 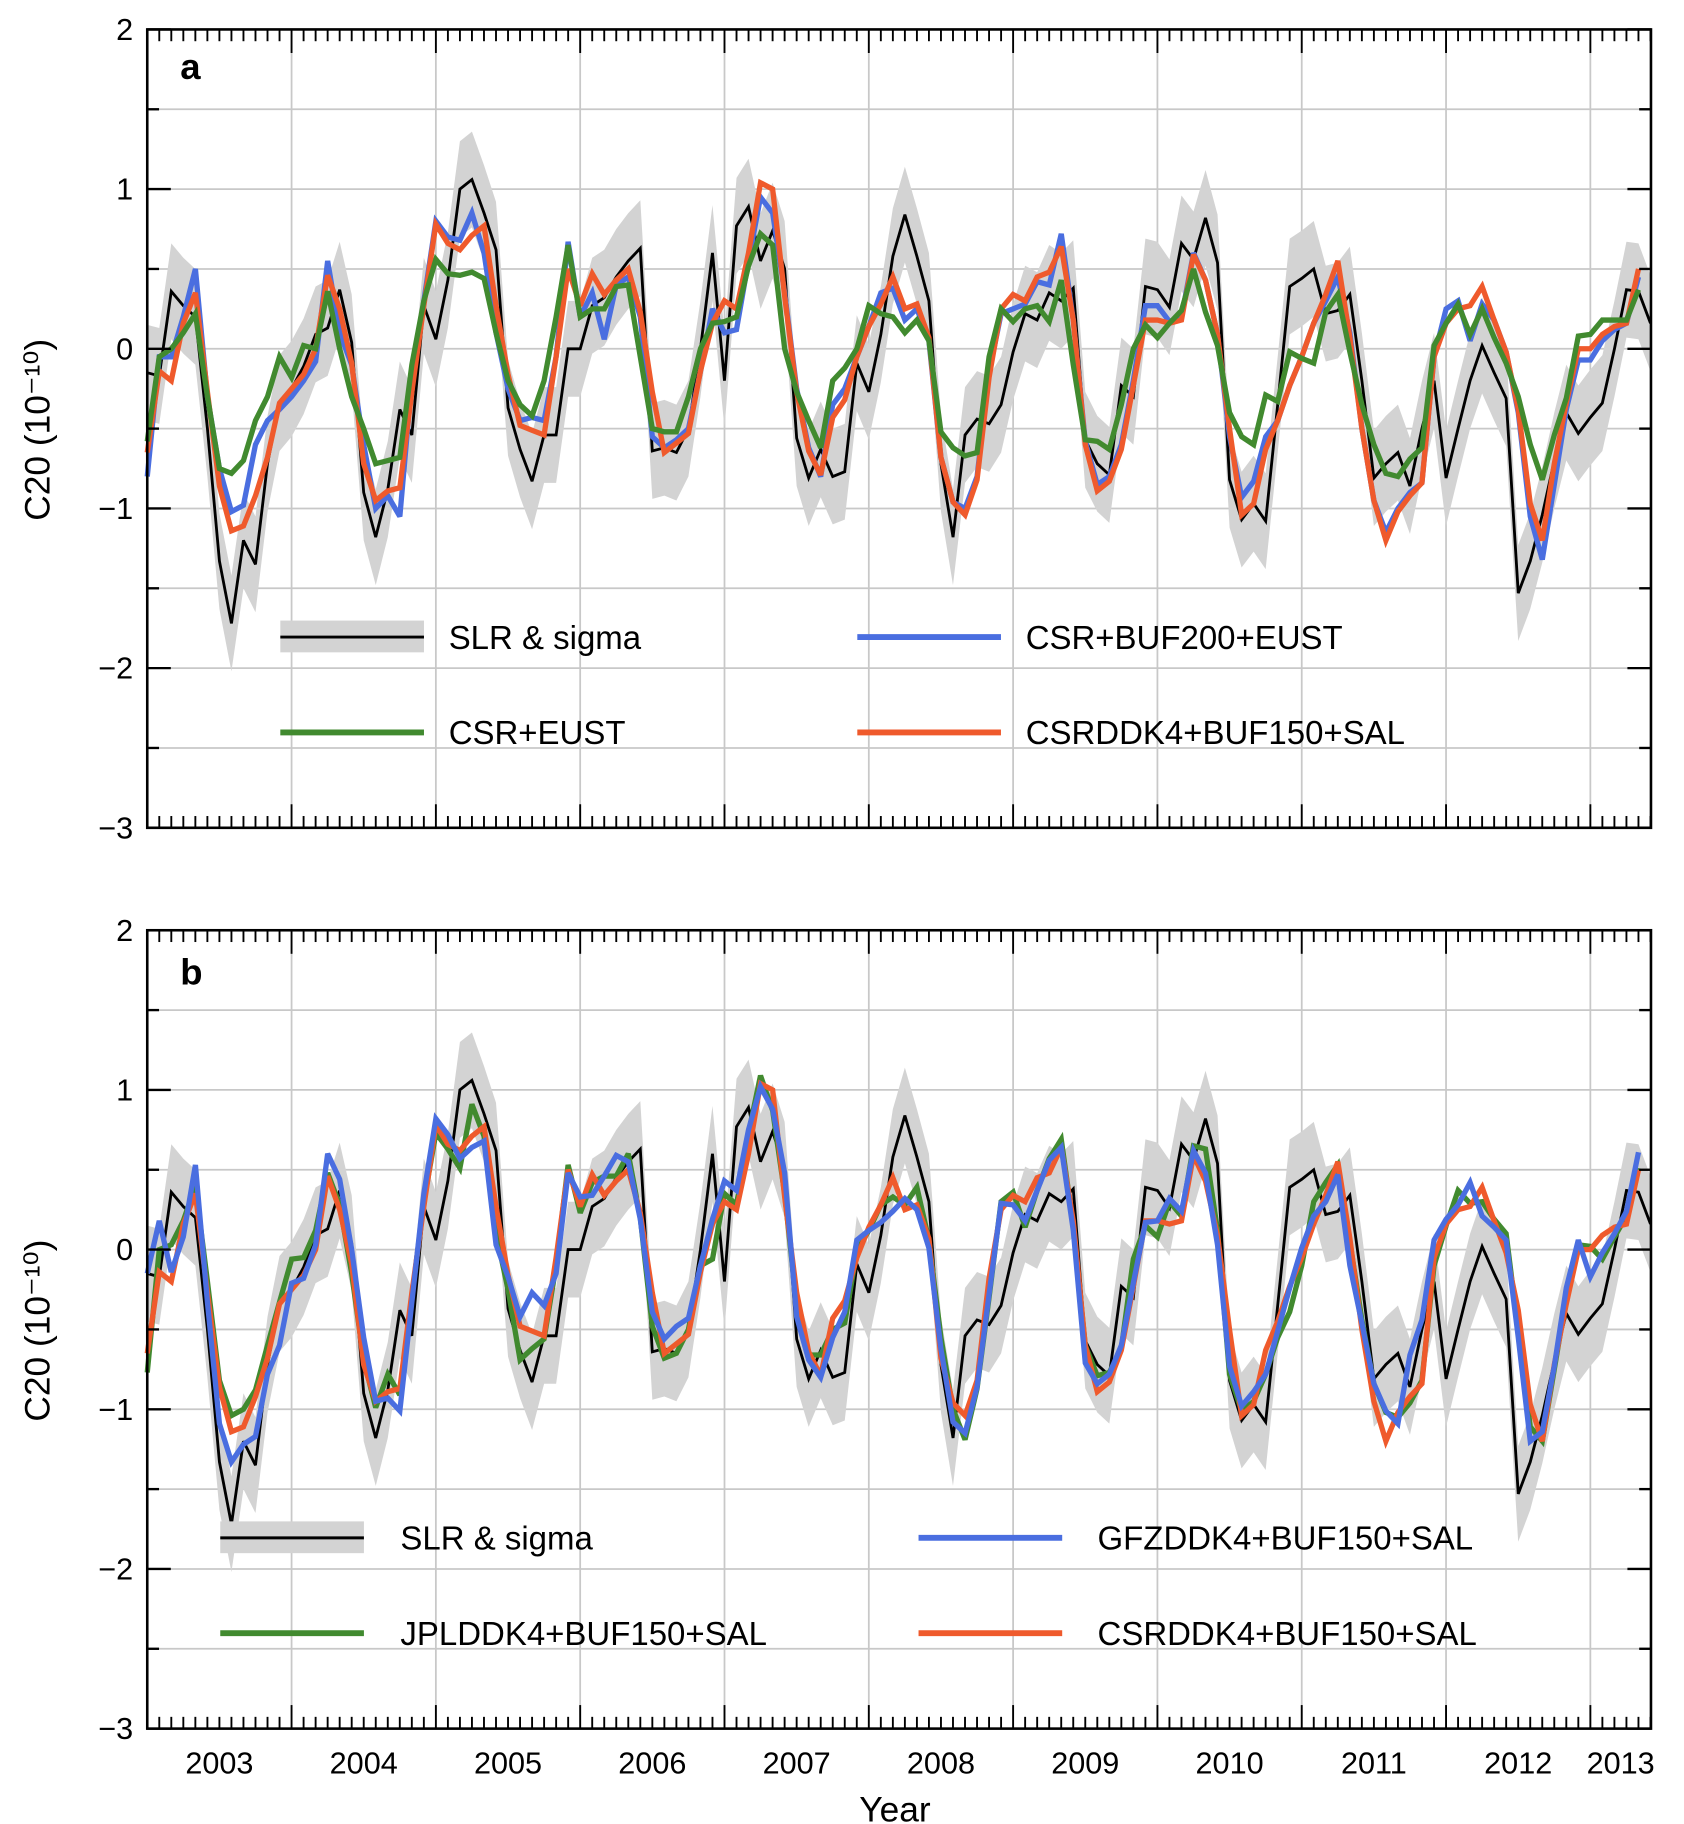 I want to click on panel-b-y-axis-label: C20 (10⁻¹⁰), so click(x=38, y=1331).